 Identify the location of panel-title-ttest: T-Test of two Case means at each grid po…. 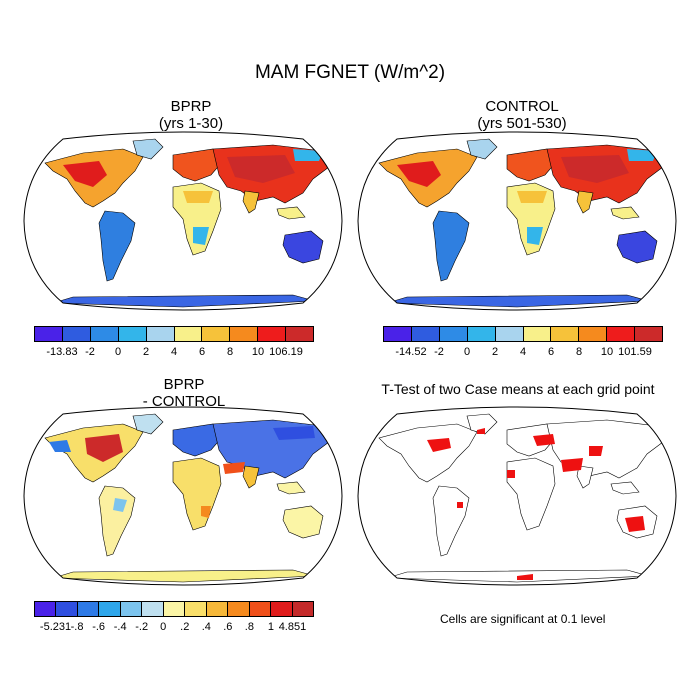
(518, 389).